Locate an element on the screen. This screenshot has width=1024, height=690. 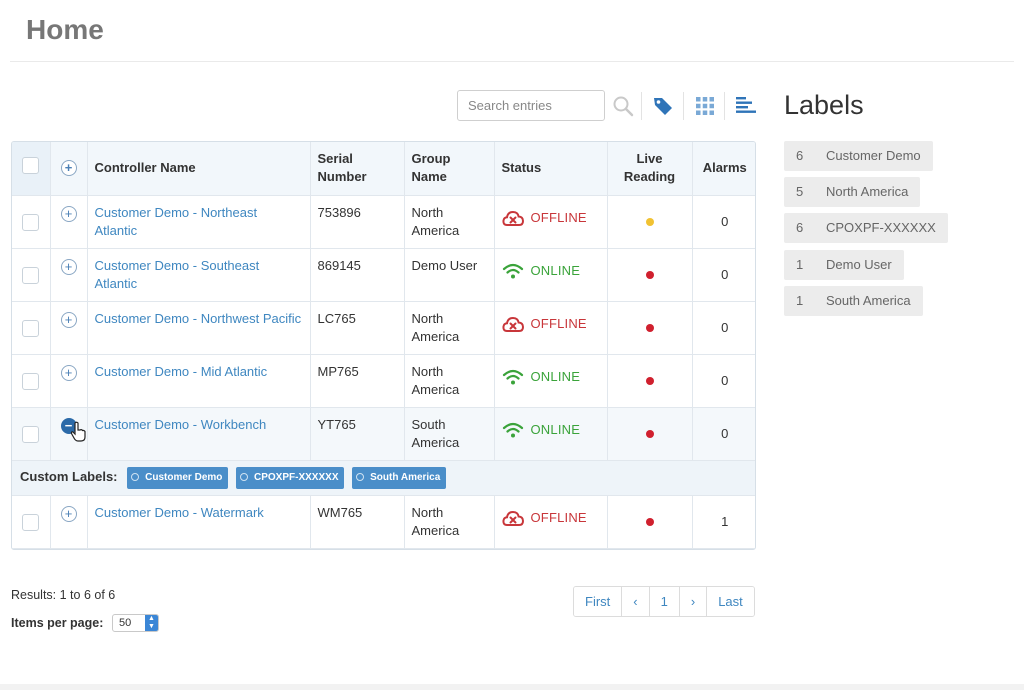
hand-cursor-icon is located at coordinates (78, 431).